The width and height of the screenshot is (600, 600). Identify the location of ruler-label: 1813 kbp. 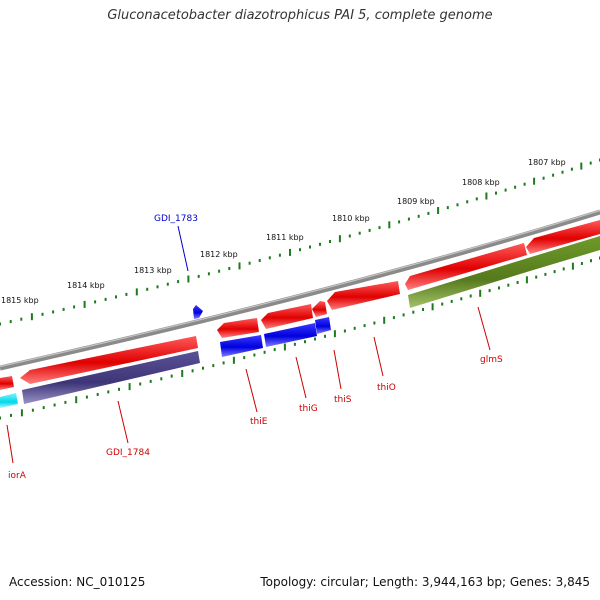
(153, 270).